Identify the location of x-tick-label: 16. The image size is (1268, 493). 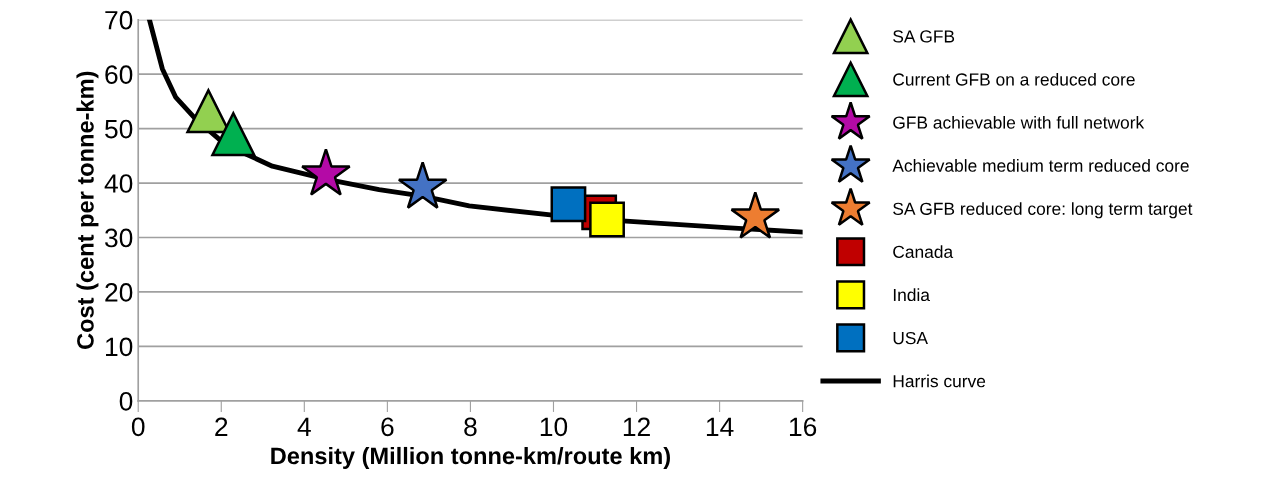
(803, 427).